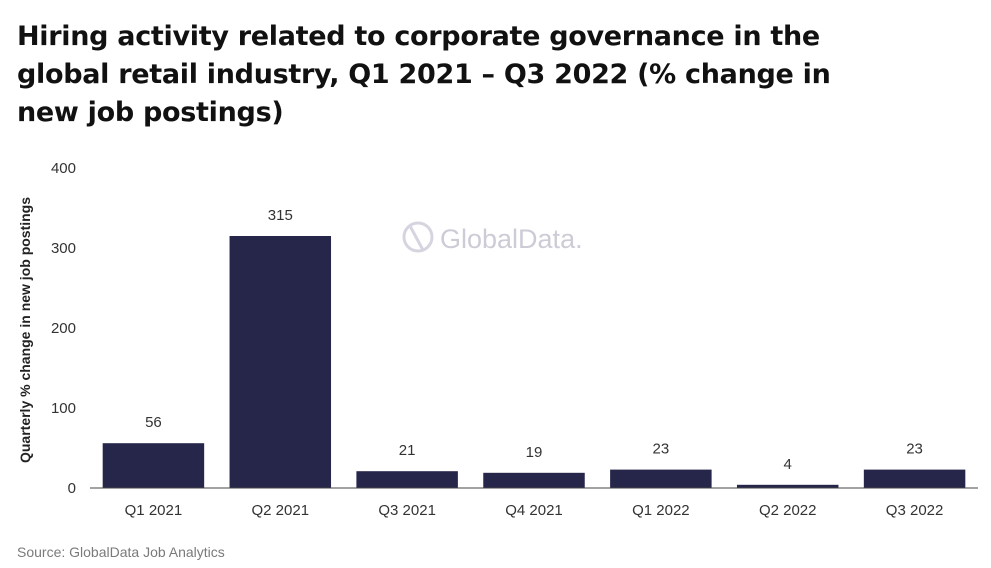  What do you see at coordinates (407, 510) in the screenshot?
I see `x-tick-label: Q3 2021` at bounding box center [407, 510].